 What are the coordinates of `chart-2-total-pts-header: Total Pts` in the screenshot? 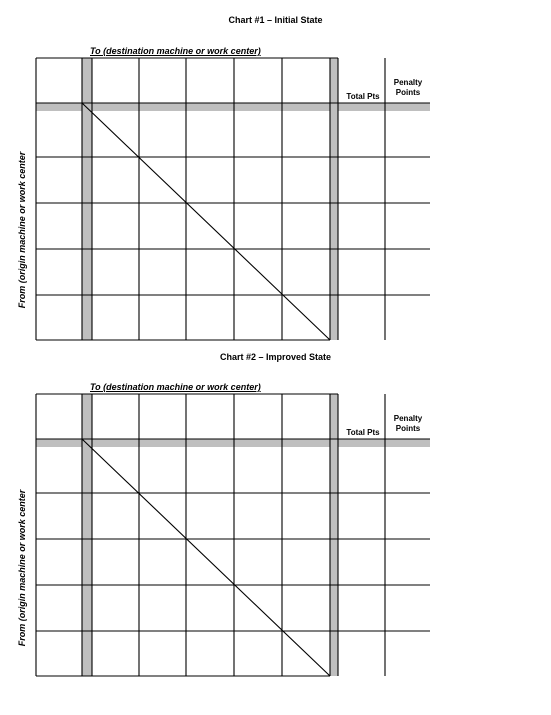 It's located at (363, 432).